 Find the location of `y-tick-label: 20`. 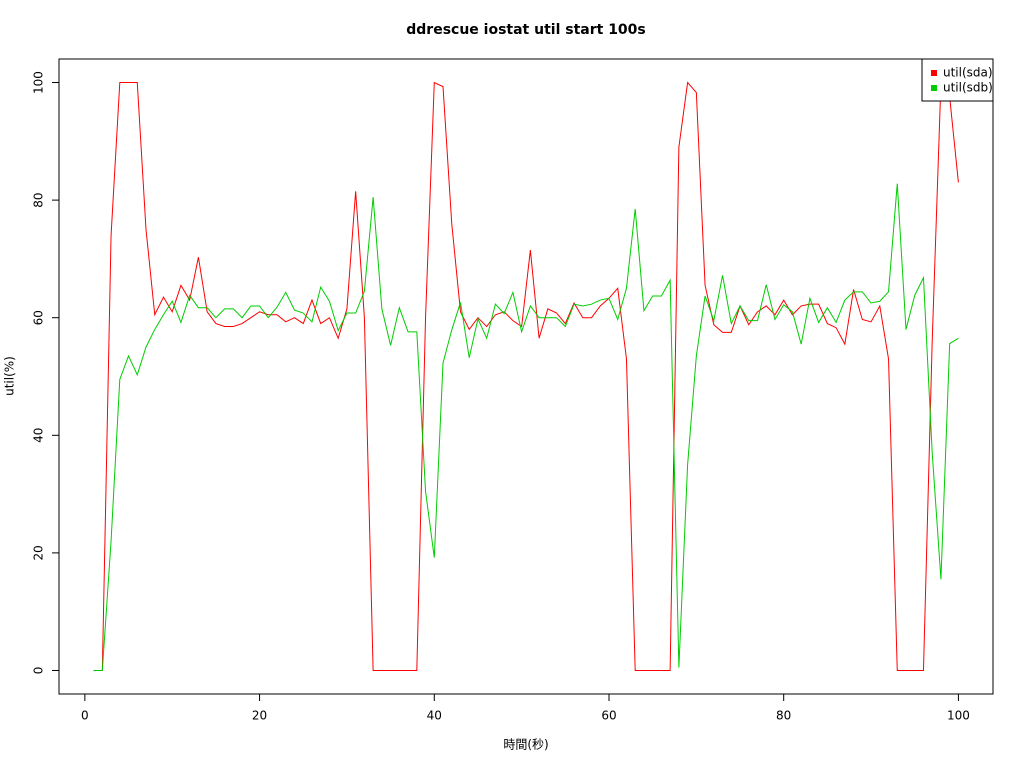

y-tick-label: 20 is located at coordinates (39, 552).